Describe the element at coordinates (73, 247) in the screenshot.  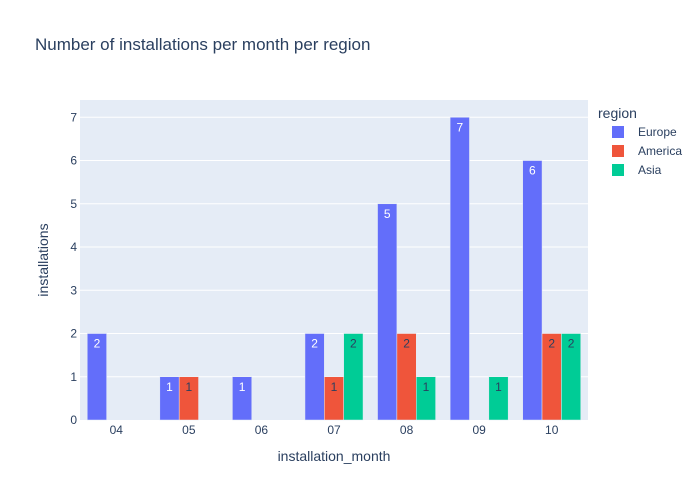
I see `y-tick-label: 4` at that location.